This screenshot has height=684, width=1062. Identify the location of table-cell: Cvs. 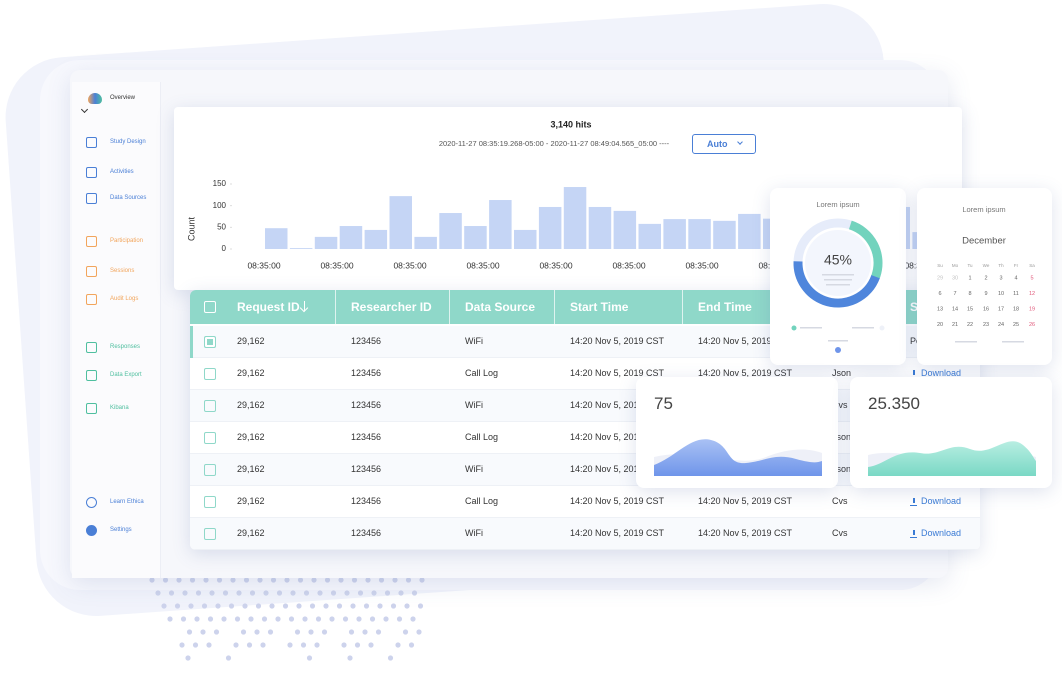
(840, 501).